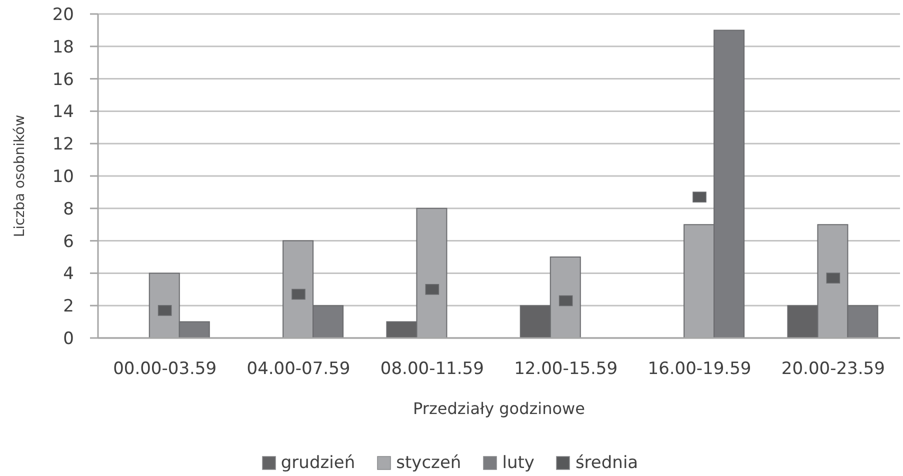  Describe the element at coordinates (700, 369) in the screenshot. I see `x-tick-label: 16.00-19.59` at that location.